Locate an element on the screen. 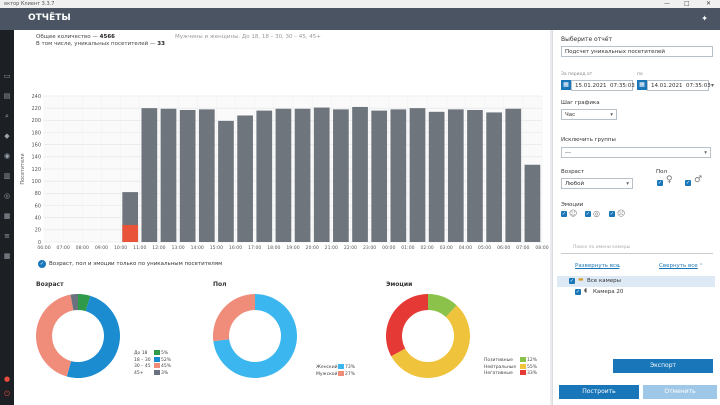 This screenshot has width=720, height=405. x-tick-label: 16:00 is located at coordinates (235, 248).